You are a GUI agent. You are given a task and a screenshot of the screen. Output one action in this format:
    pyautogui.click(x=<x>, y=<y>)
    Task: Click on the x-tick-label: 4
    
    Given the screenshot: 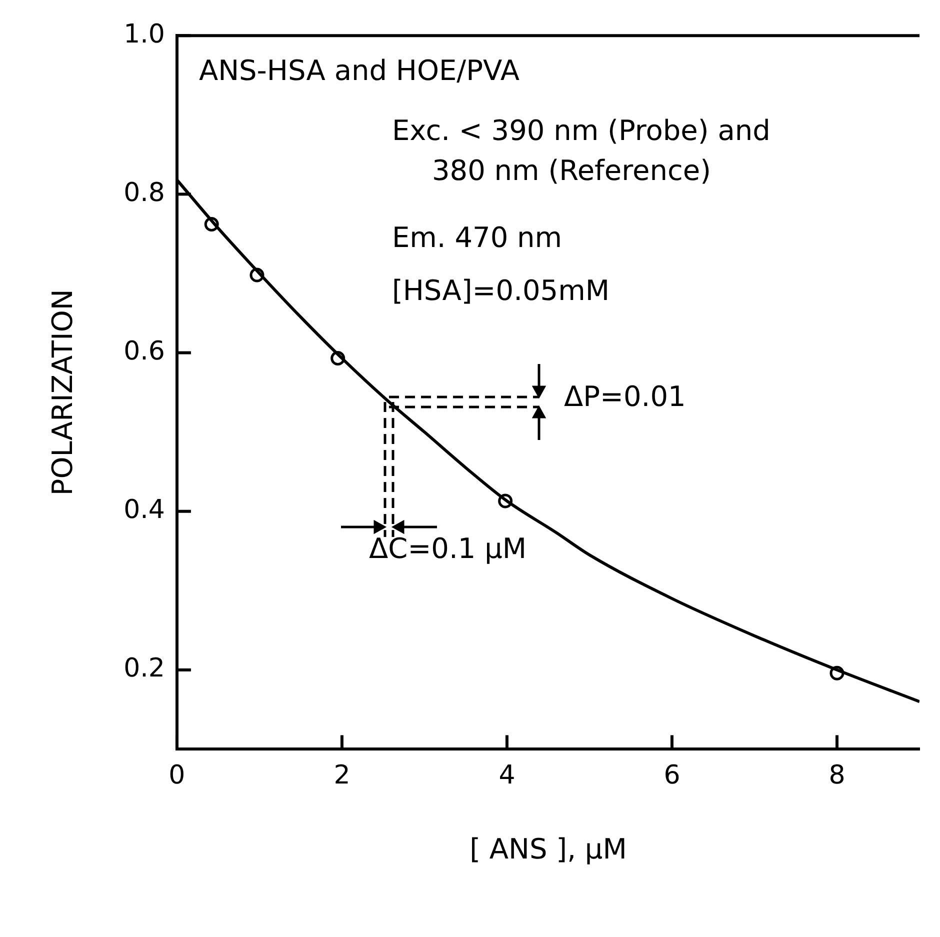 What is the action you would take?
    pyautogui.click(x=507, y=775)
    